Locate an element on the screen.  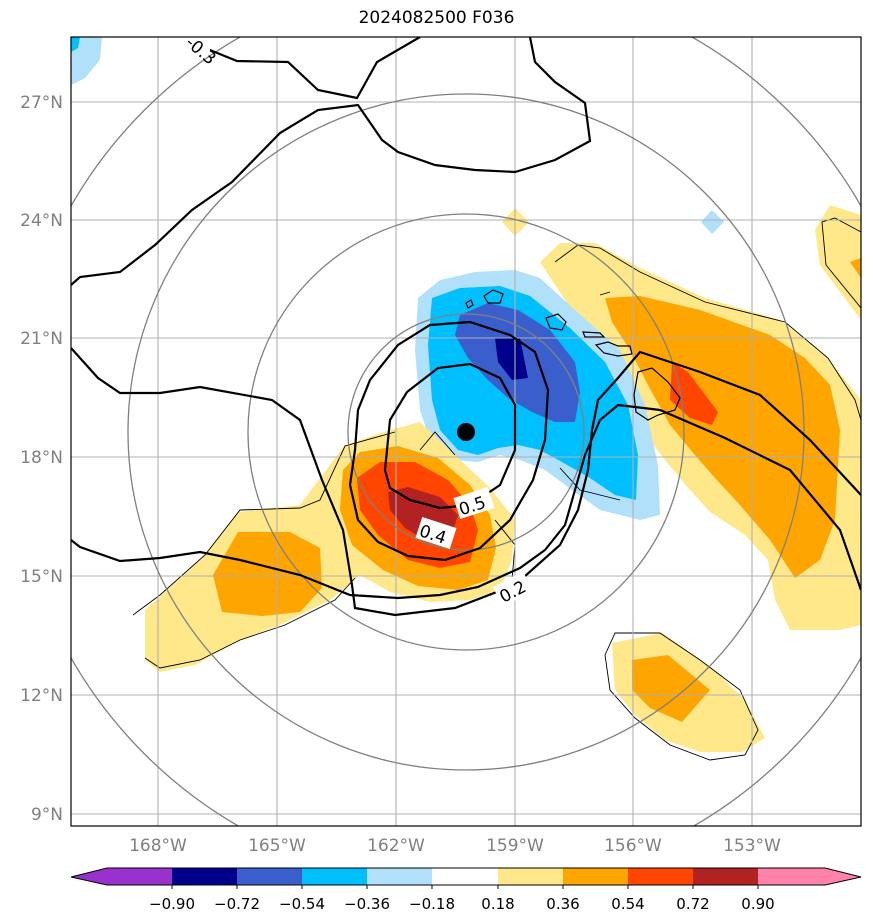
lon-label-156w: 156°W is located at coordinates (633, 846).